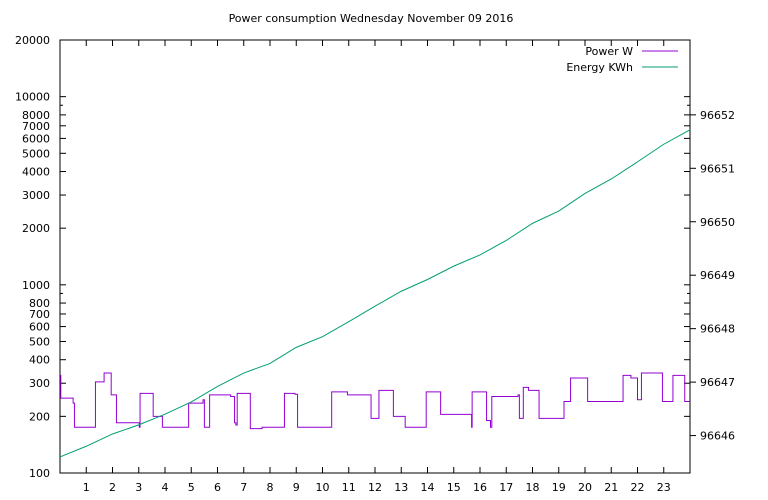  I want to click on y-tick-label: 400, so click(39, 360).